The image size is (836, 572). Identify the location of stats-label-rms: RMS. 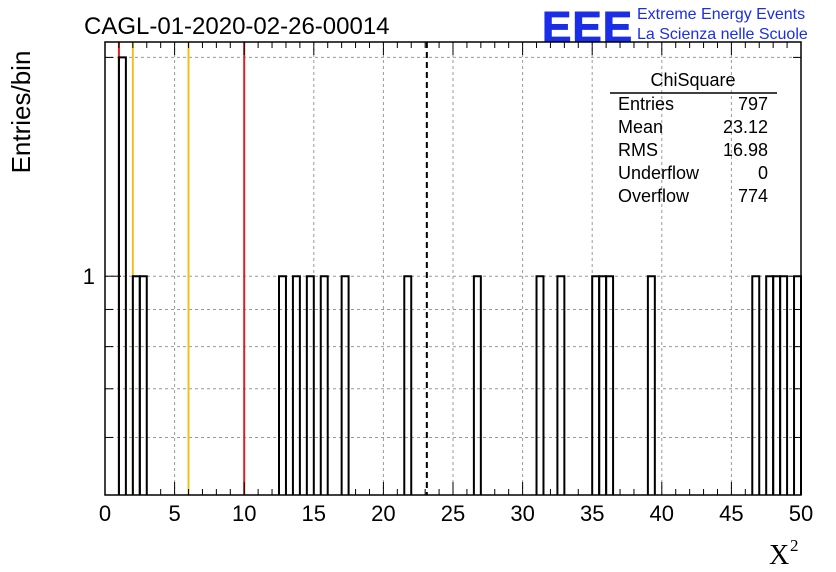
(638, 150).